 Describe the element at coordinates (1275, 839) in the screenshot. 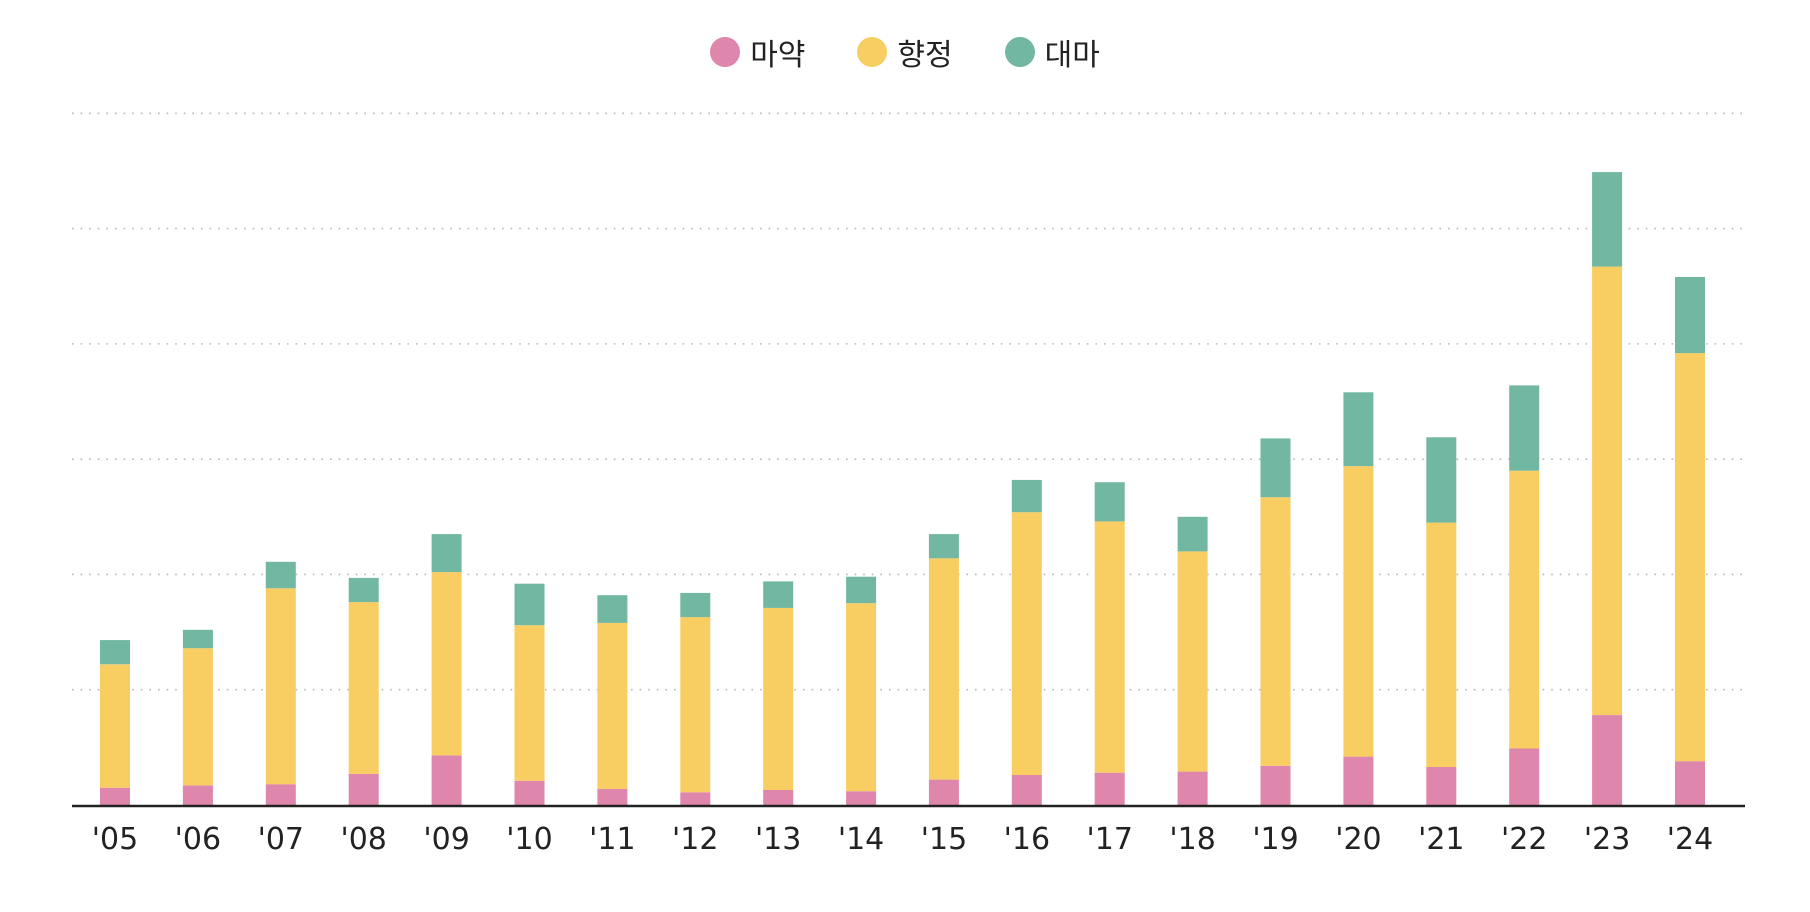

I see `x-tick-label-14: '19` at that location.